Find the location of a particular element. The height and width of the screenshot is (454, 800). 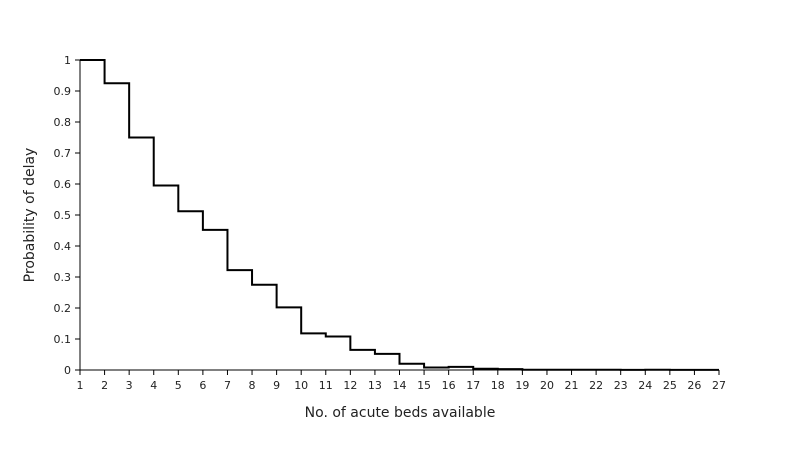

x-tick-label: 15 is located at coordinates (424, 385).